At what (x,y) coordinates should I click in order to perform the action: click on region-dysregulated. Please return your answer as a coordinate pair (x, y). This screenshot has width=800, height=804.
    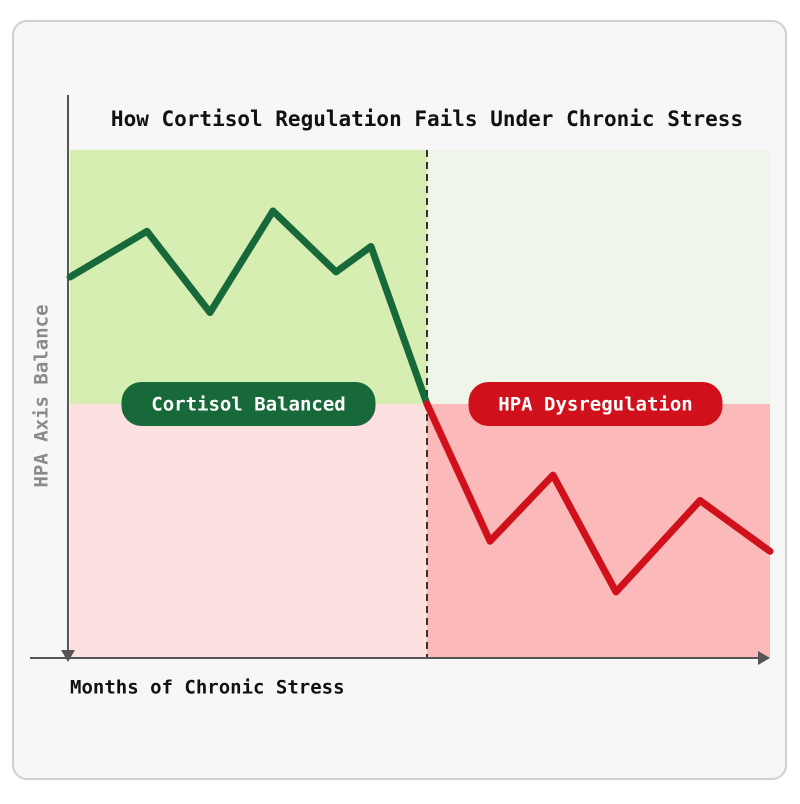
    Looking at the image, I should click on (598, 531).